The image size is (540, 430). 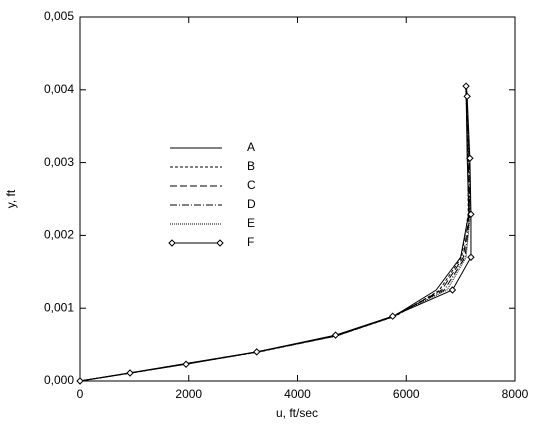 What do you see at coordinates (59, 162) in the screenshot?
I see `y-tick-label: 0,003` at bounding box center [59, 162].